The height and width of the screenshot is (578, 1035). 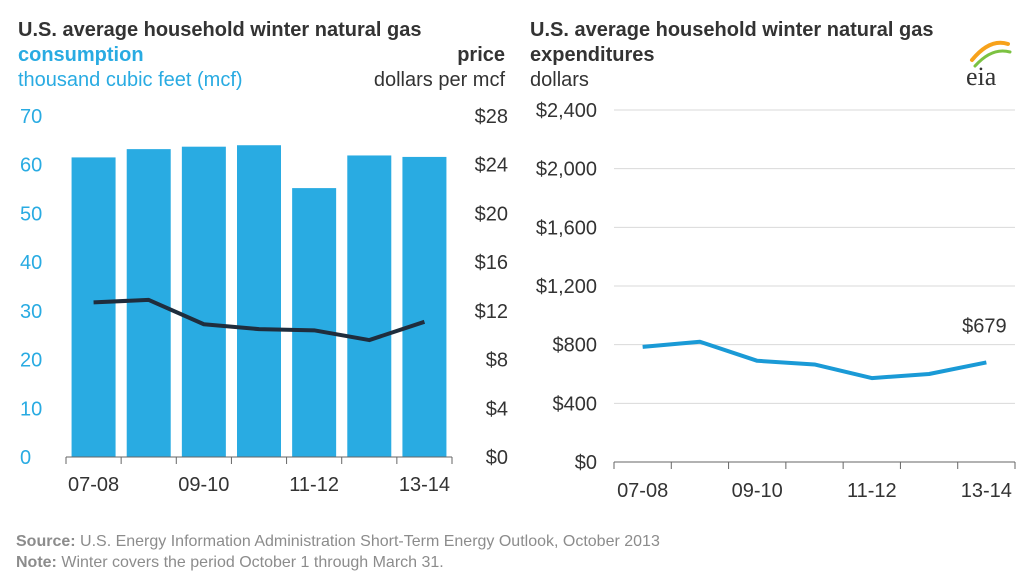 I want to click on left-y-tick-label: 70, so click(x=31, y=117).